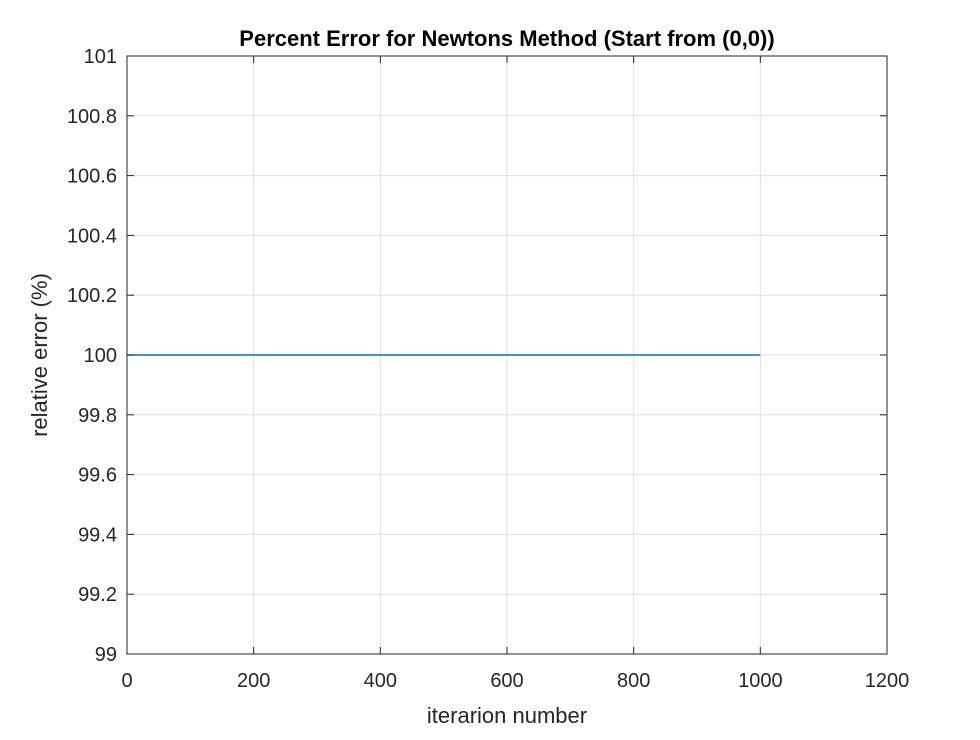 The height and width of the screenshot is (740, 980). I want to click on y-tick-label: 99.4, so click(97, 535).